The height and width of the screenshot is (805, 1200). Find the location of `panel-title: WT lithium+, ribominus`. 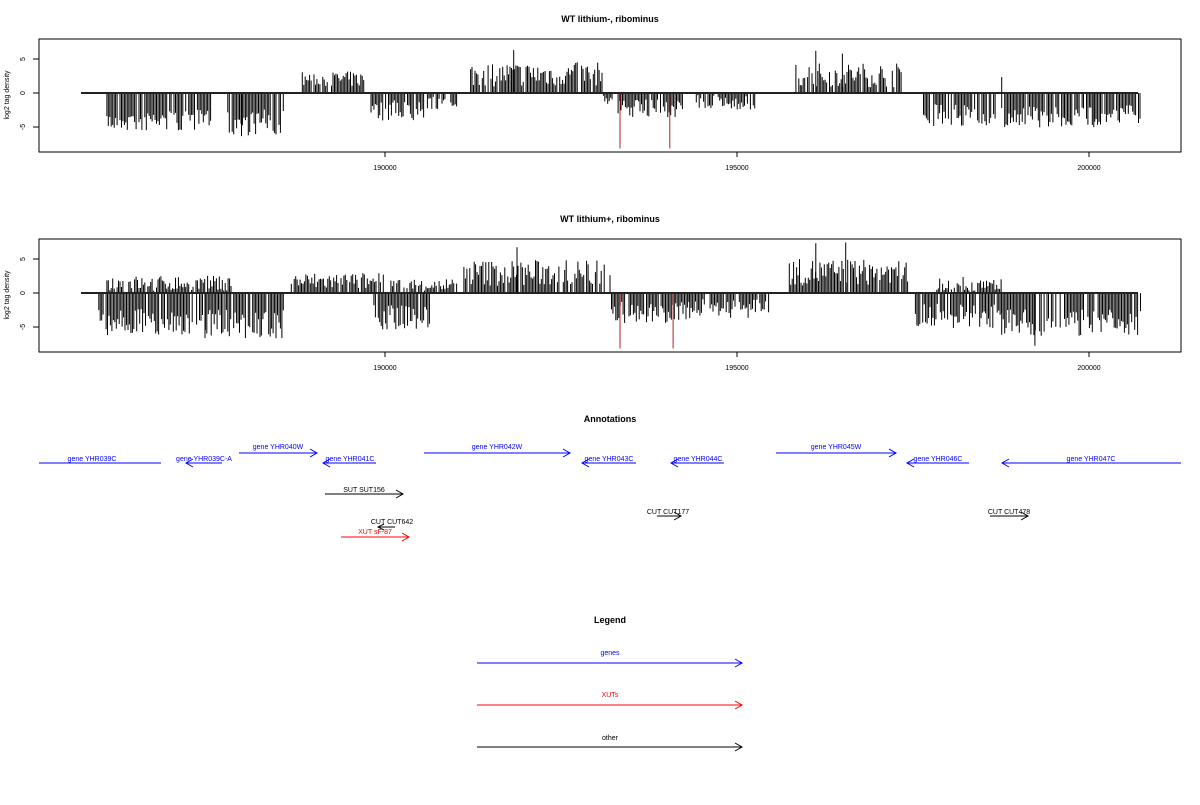

panel-title: WT lithium+, ribominus is located at coordinates (610, 219).